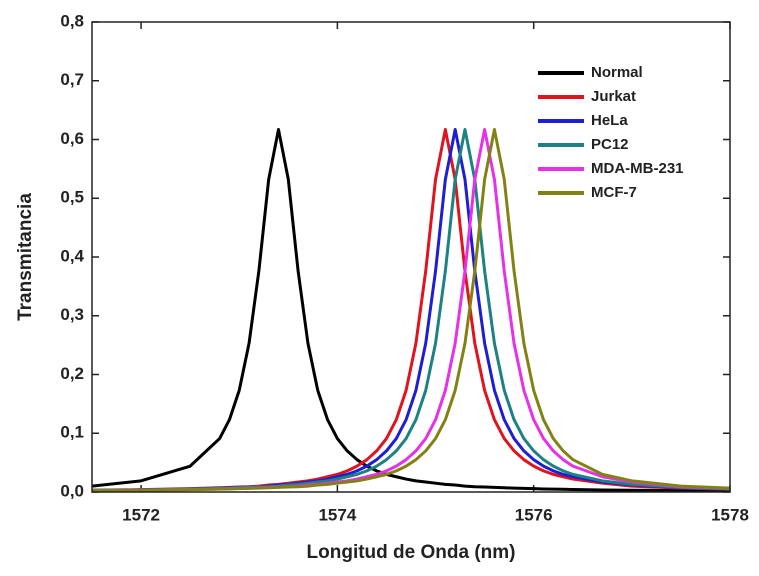 The width and height of the screenshot is (759, 576). Describe the element at coordinates (25, 257) in the screenshot. I see `y-axis-title: Transmitancia` at that location.